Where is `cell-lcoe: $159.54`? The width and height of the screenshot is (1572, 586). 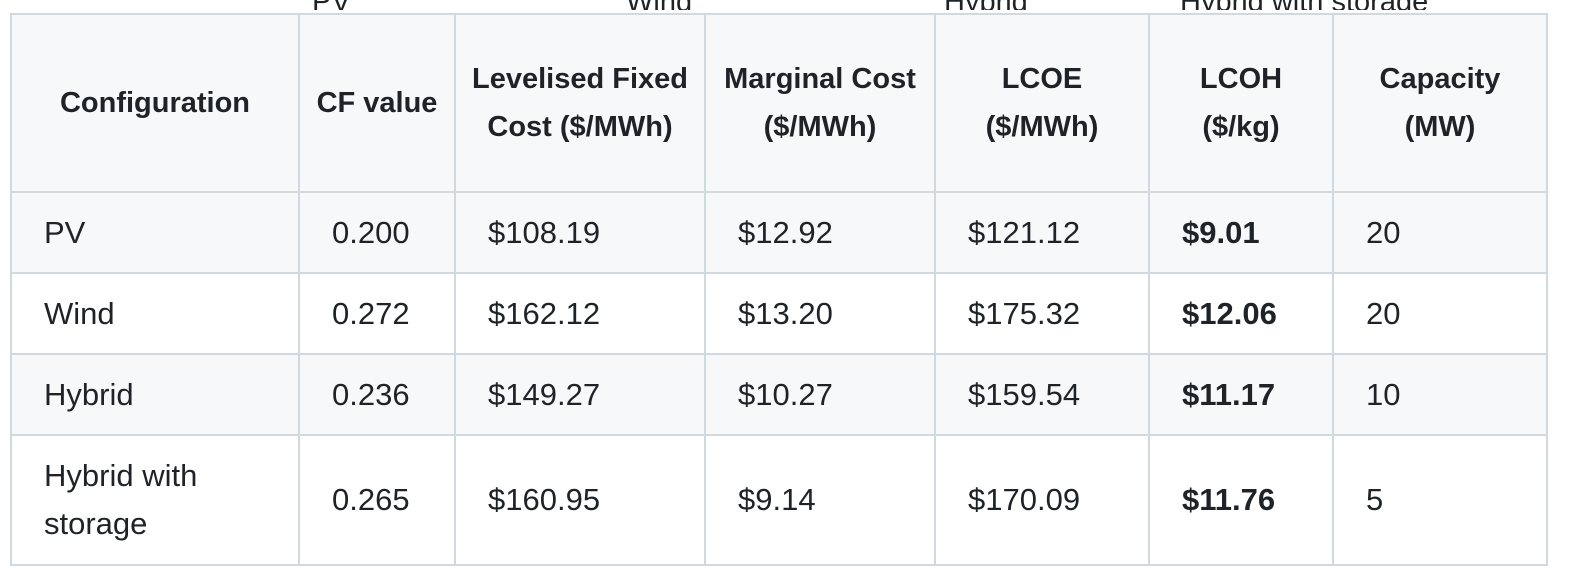 cell-lcoe: $159.54 is located at coordinates (1042, 394).